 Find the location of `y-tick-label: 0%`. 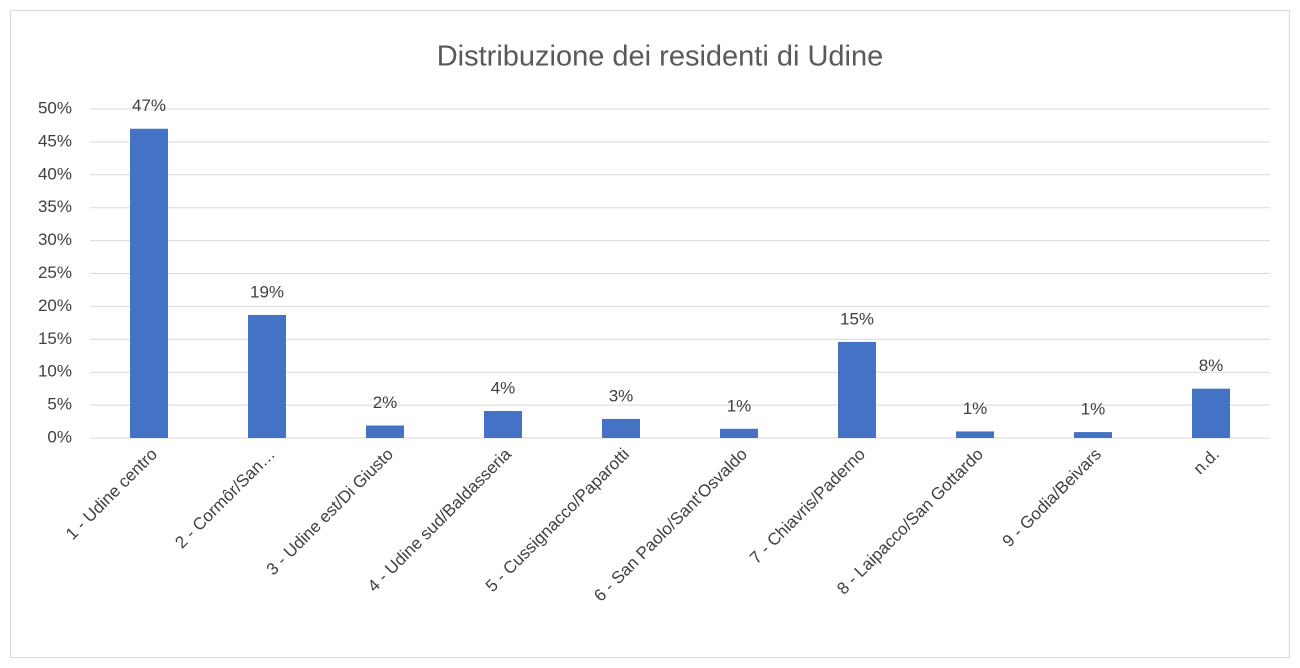

y-tick-label: 0% is located at coordinates (59, 436).